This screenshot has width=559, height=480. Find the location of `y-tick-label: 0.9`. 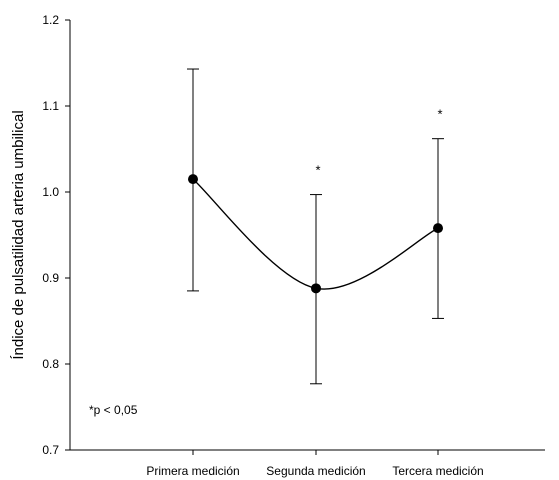

y-tick-label: 0.9 is located at coordinates (50, 278).